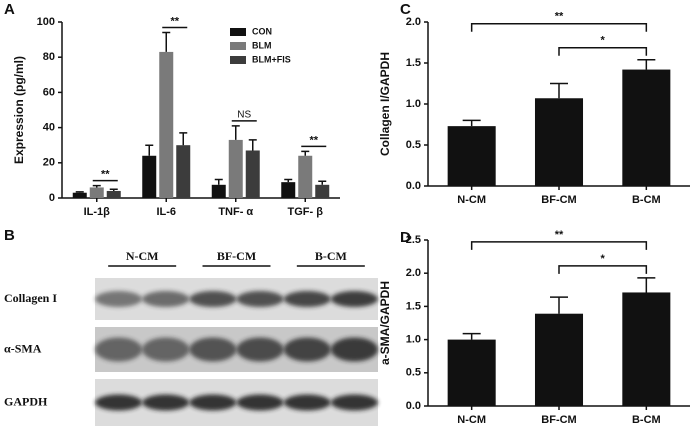  I want to click on y-axis-title: a-SMA/GAPDH, so click(385, 323).